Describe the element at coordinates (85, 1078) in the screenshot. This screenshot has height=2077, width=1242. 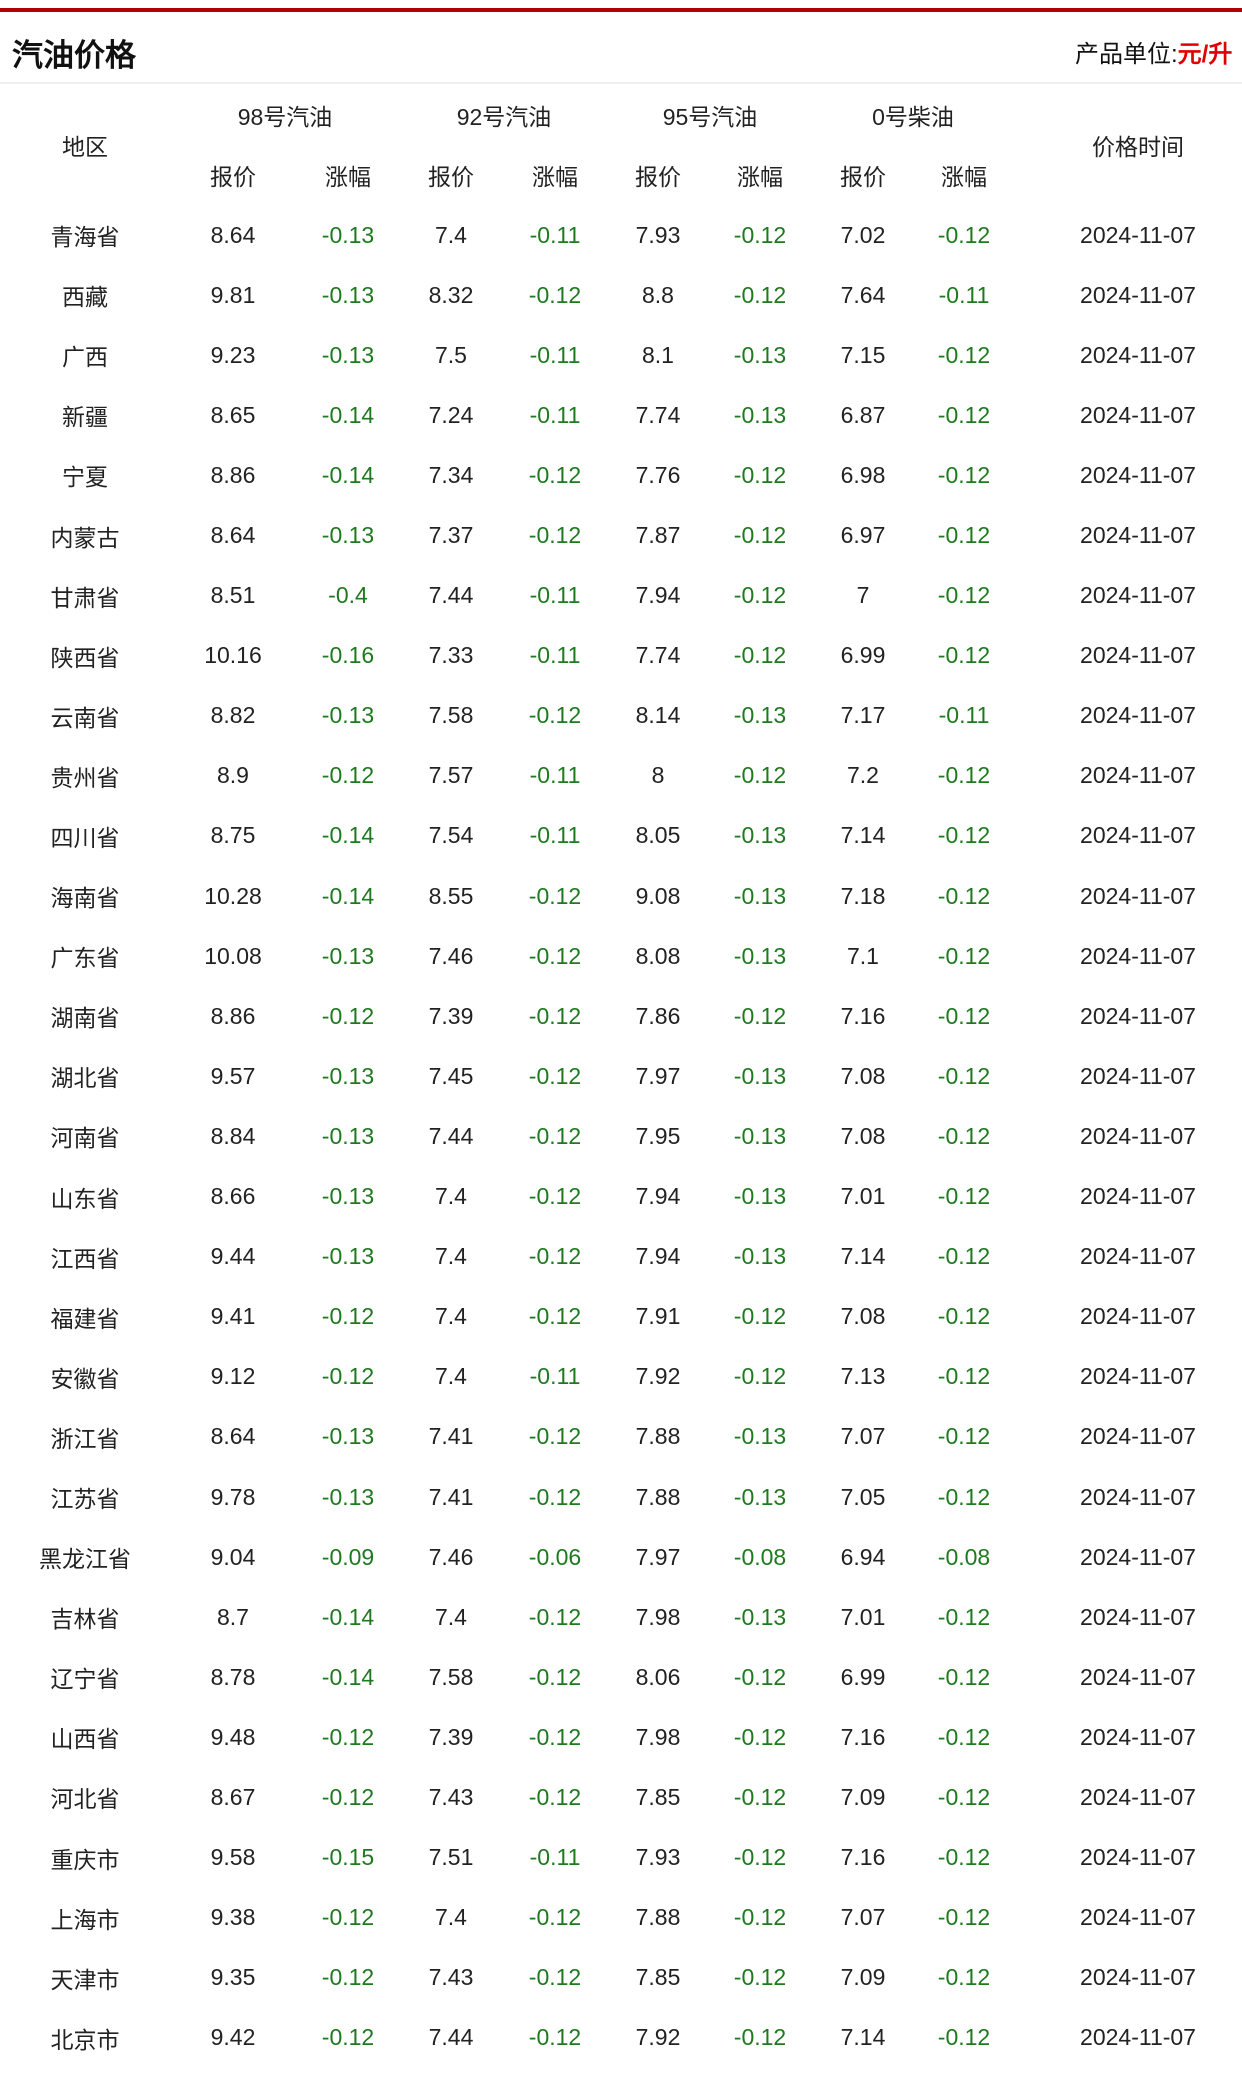
I see `cell-region: 湖北省` at that location.